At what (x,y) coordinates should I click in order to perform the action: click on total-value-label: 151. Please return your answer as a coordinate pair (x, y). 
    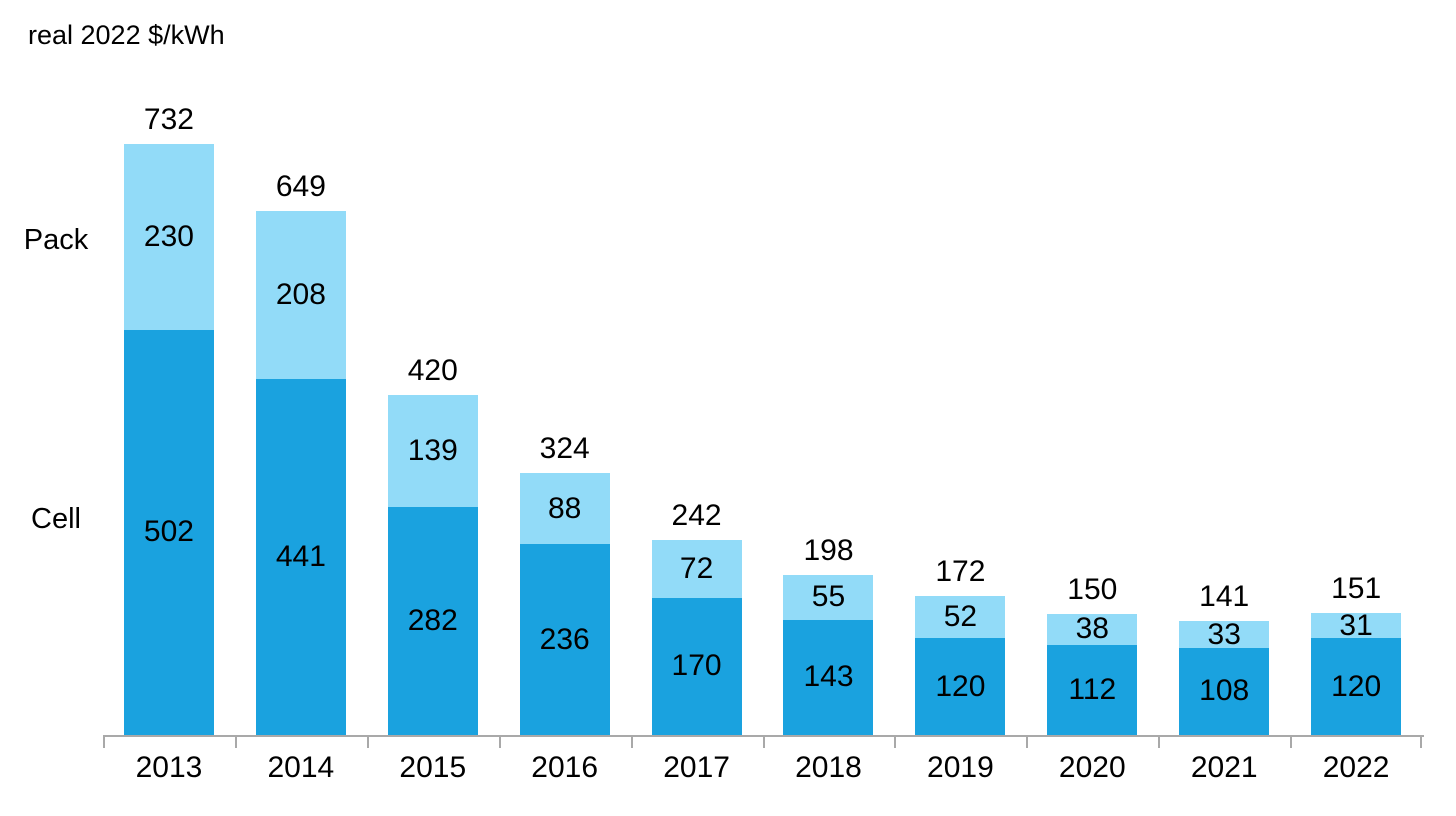
    Looking at the image, I should click on (1356, 589).